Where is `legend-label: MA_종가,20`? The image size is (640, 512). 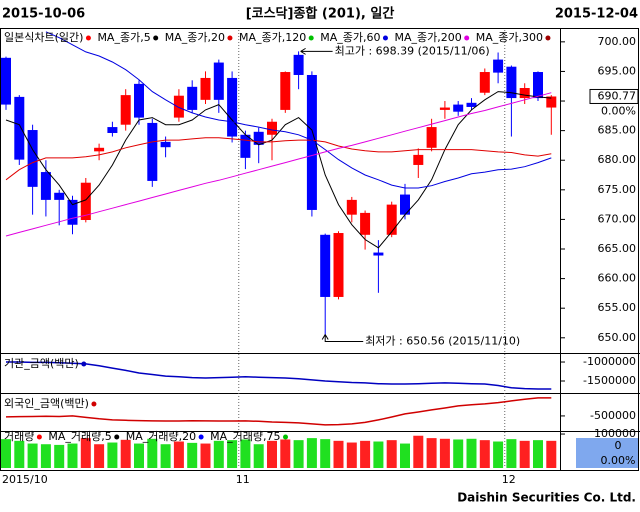
legend-label: MA_종가,20 is located at coordinates (195, 37).